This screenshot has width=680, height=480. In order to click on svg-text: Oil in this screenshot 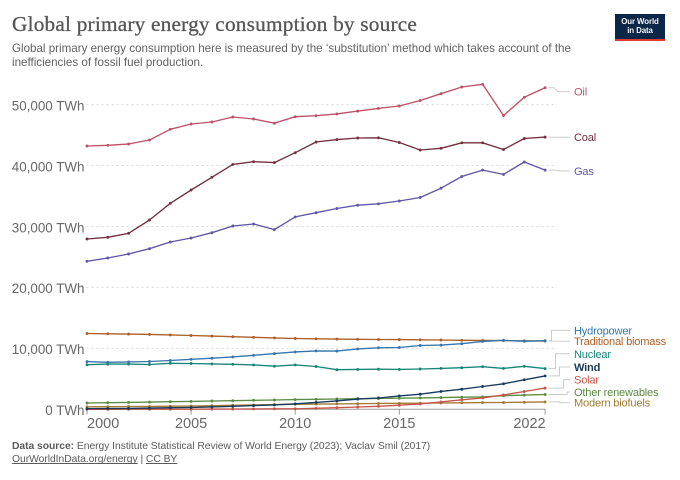, I will do `click(580, 93)`.